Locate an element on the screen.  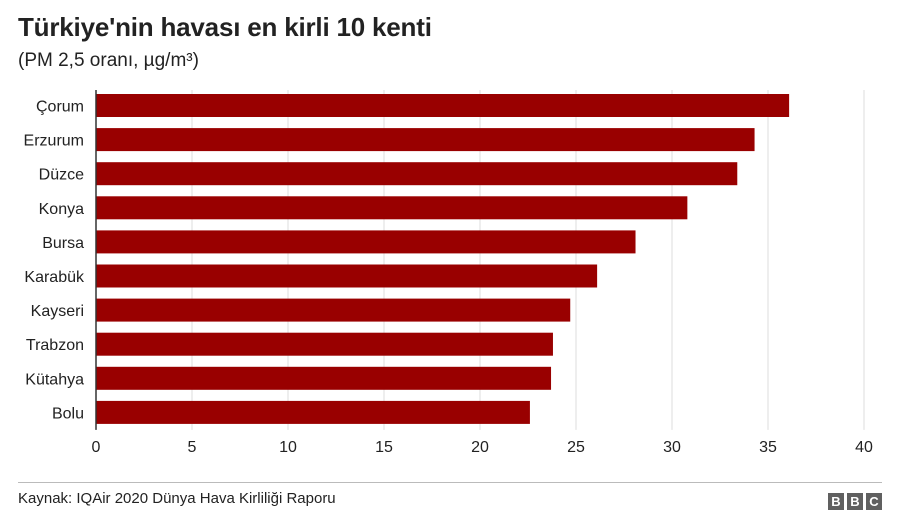
x-tick-label: 35 is located at coordinates (768, 447).